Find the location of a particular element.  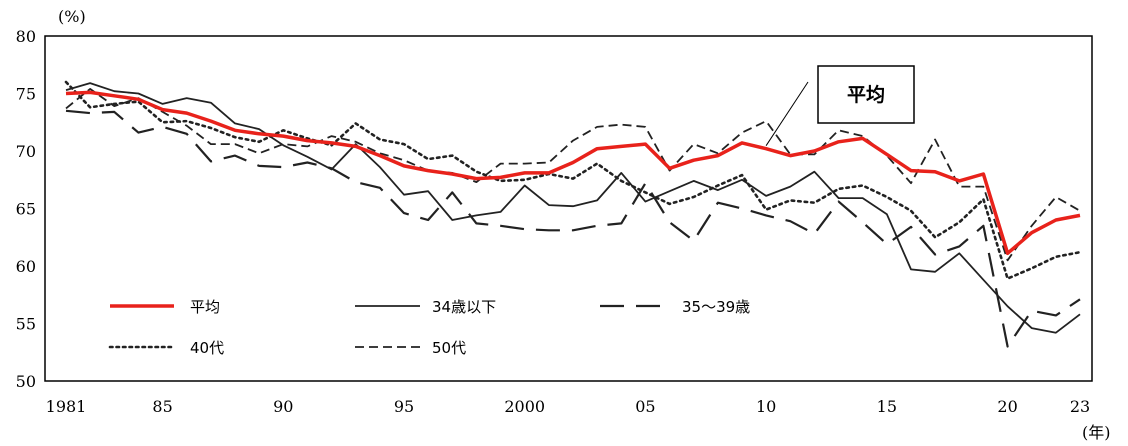

y-tick-label: 75 is located at coordinates (26, 94).